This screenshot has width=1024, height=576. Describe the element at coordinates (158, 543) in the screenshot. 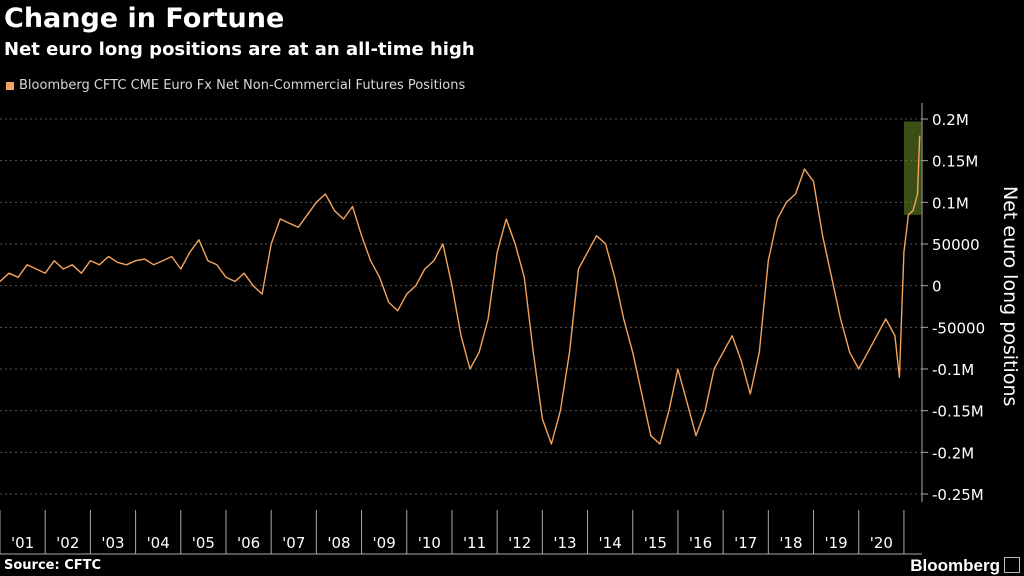

I see `x-tick-label: '04` at that location.